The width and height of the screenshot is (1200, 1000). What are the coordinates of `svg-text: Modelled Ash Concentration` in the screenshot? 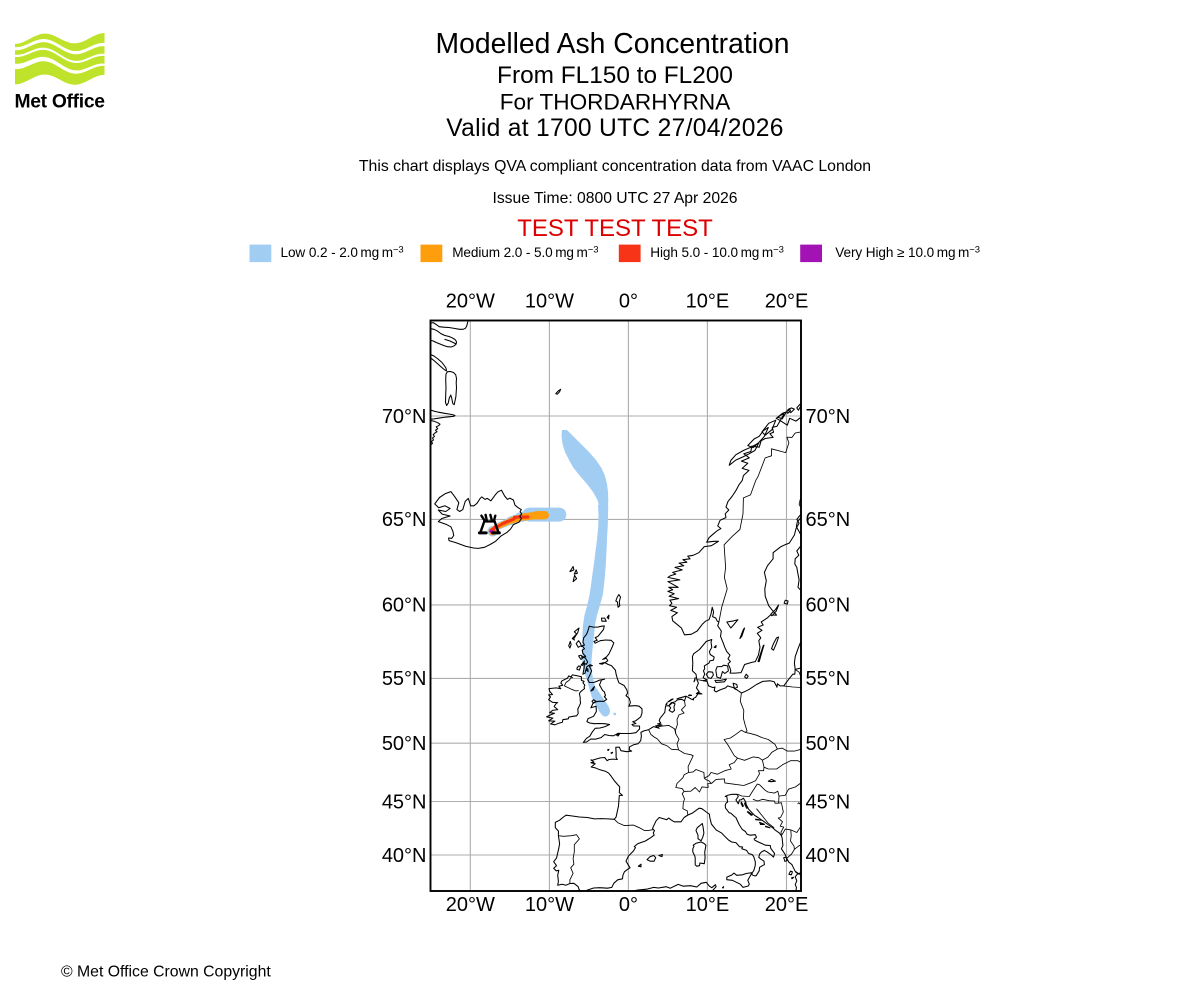 It's located at (613, 43).